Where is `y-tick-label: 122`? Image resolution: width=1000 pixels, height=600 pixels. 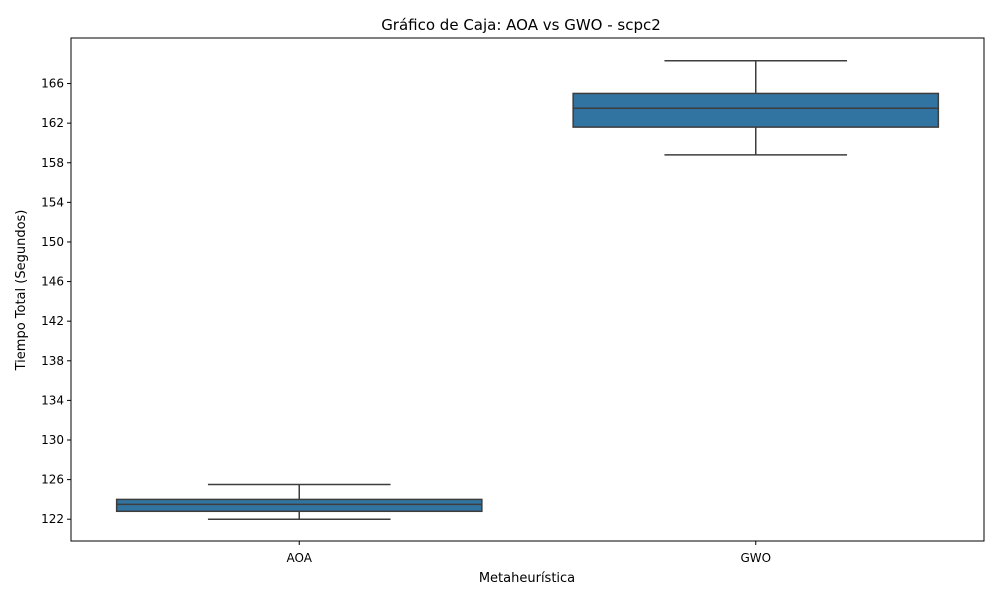
y-tick-label: 122 is located at coordinates (52, 519).